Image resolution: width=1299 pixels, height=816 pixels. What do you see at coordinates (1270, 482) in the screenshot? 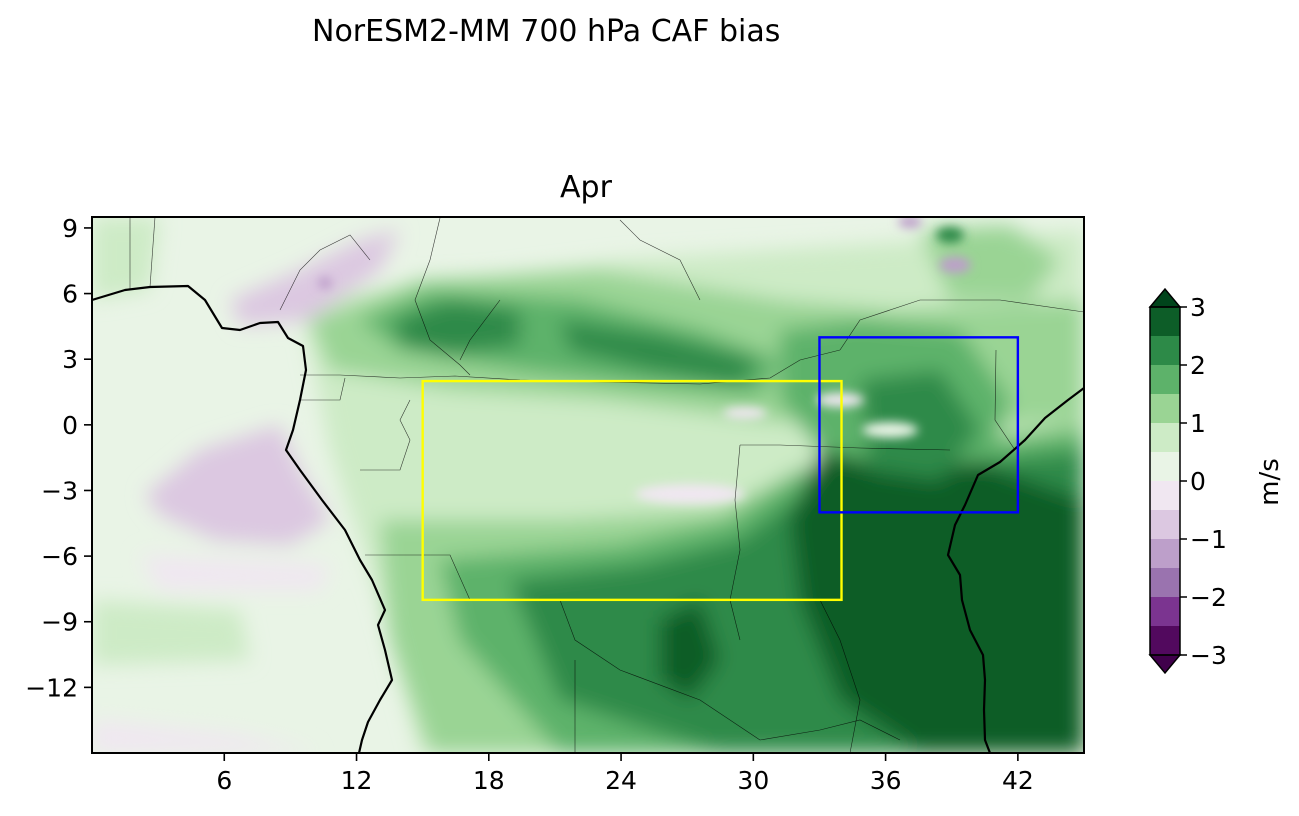
I see `colorbar-unit-label: m/s` at bounding box center [1270, 482].